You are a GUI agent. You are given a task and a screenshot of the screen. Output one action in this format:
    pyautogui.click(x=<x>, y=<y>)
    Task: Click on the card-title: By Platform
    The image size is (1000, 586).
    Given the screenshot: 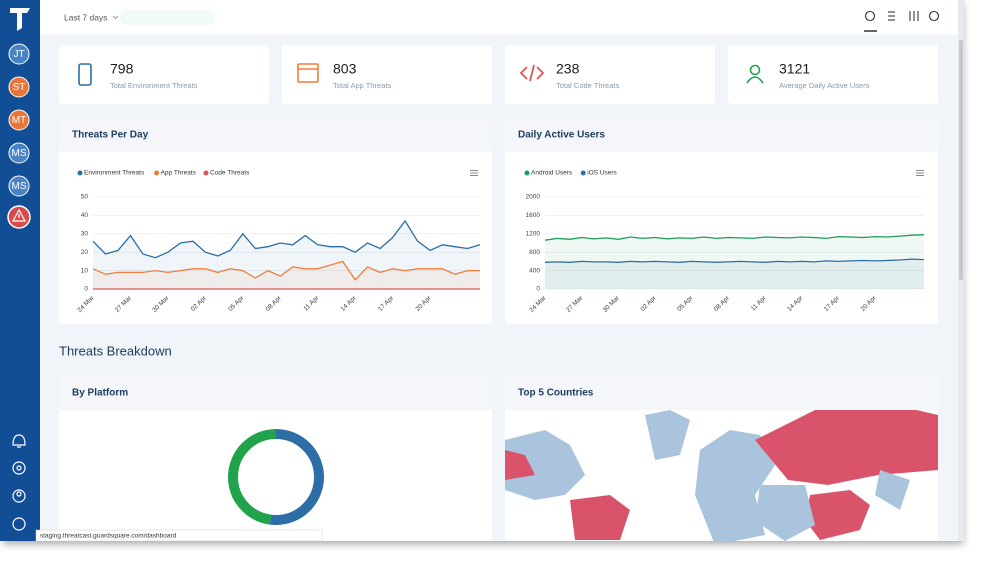 What is the action you would take?
    pyautogui.click(x=100, y=393)
    